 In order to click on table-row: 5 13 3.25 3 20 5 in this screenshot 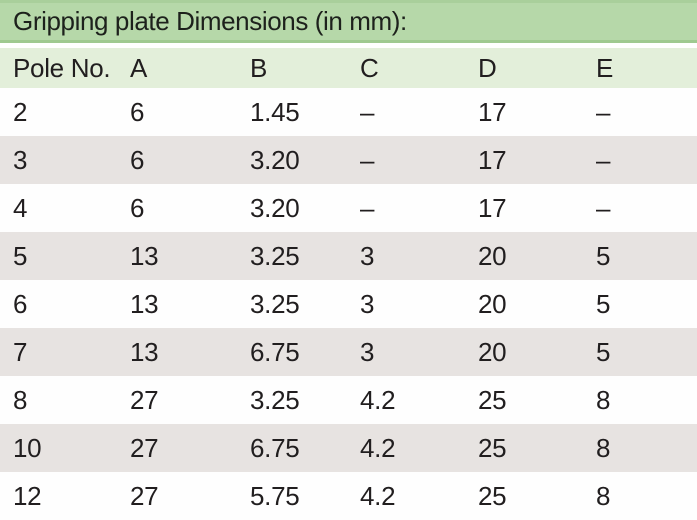, I will do `click(348, 256)`.